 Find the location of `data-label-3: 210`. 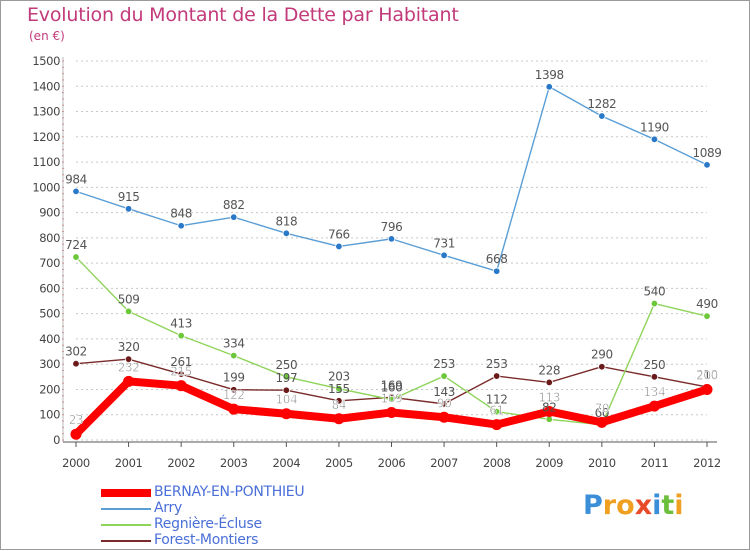

data-label-3: 210 is located at coordinates (707, 375).